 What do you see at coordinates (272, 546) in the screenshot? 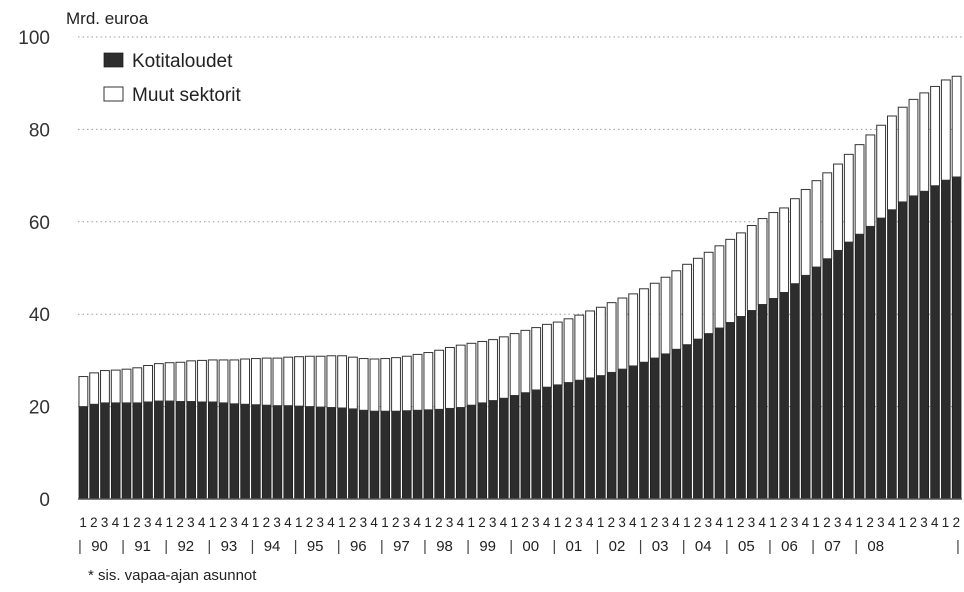
I see `year-label: 94` at bounding box center [272, 546].